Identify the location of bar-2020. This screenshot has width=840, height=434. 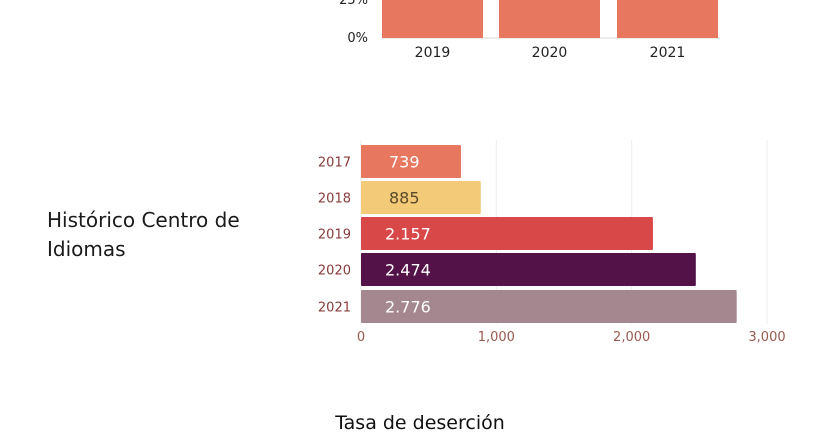
(528, 269).